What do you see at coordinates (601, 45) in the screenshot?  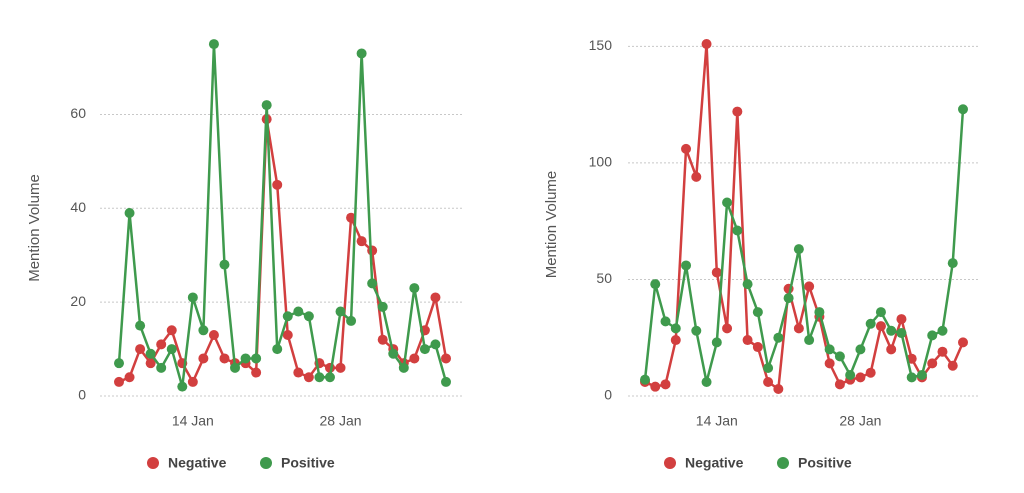 I see `y-tick-label: 150` at bounding box center [601, 45].